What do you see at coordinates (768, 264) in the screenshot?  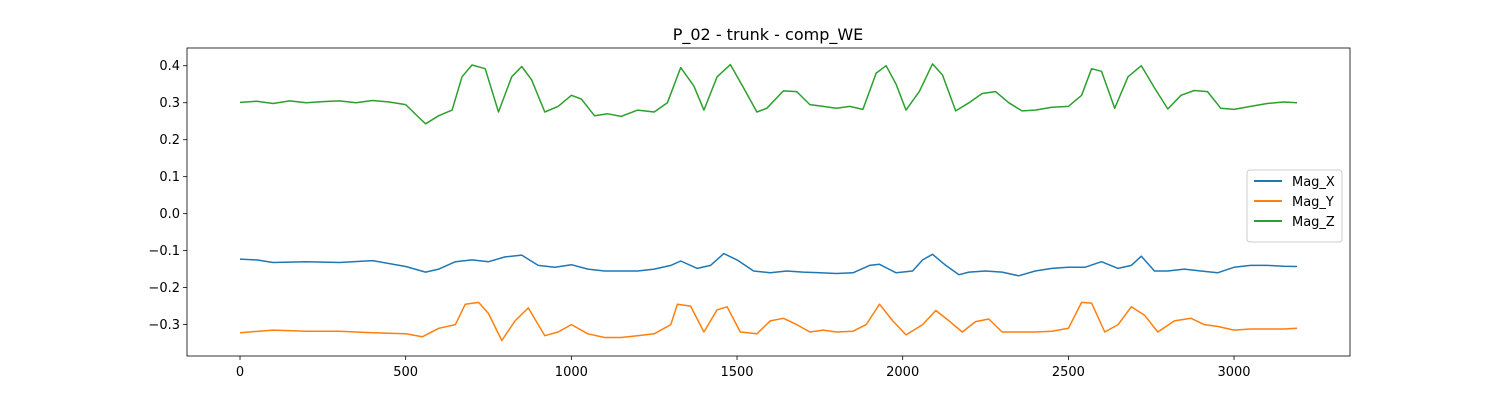 I see `series-line-mag_x` at bounding box center [768, 264].